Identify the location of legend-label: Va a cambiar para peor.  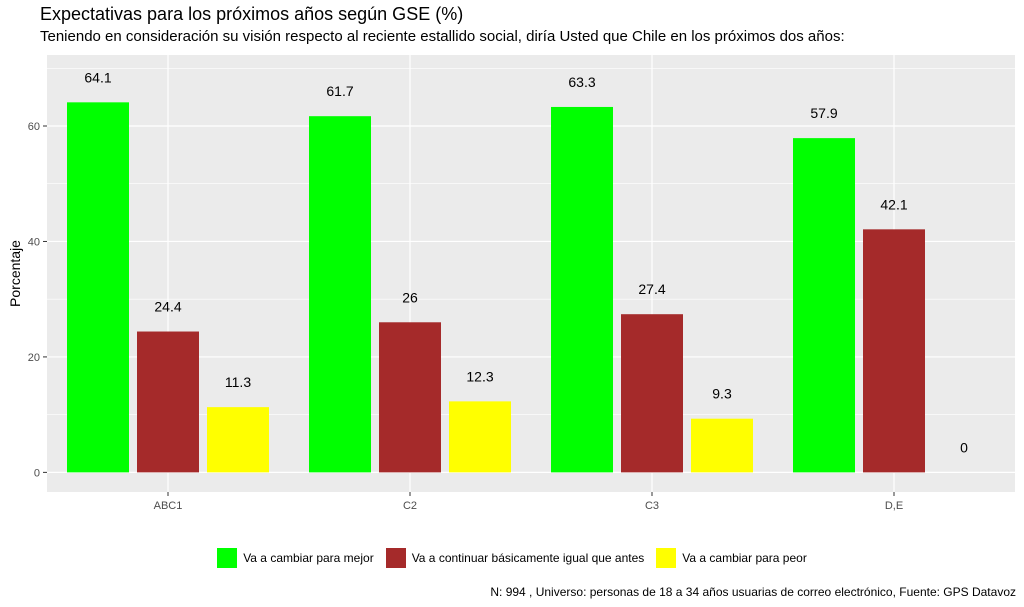
(744, 558).